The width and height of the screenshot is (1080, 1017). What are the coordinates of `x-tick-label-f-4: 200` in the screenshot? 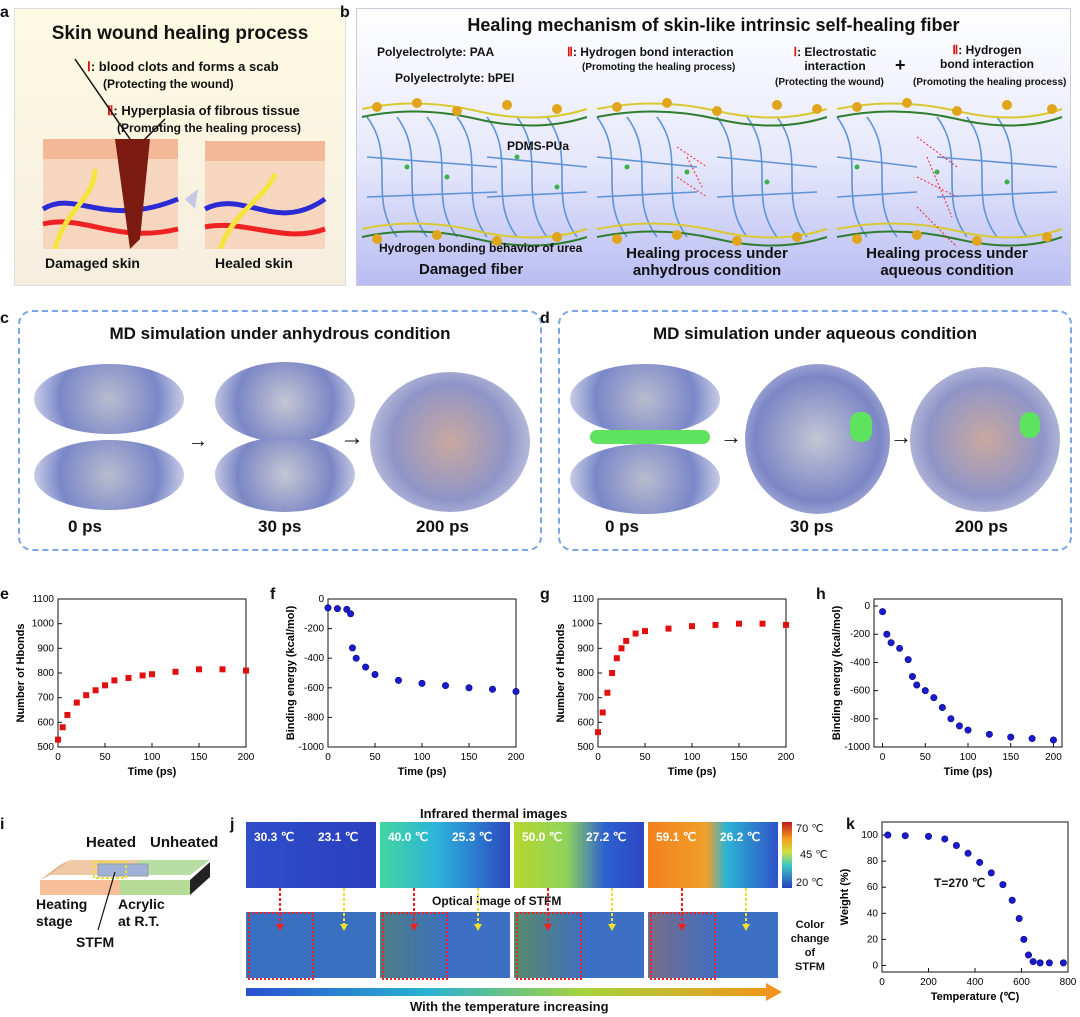 It's located at (516, 757).